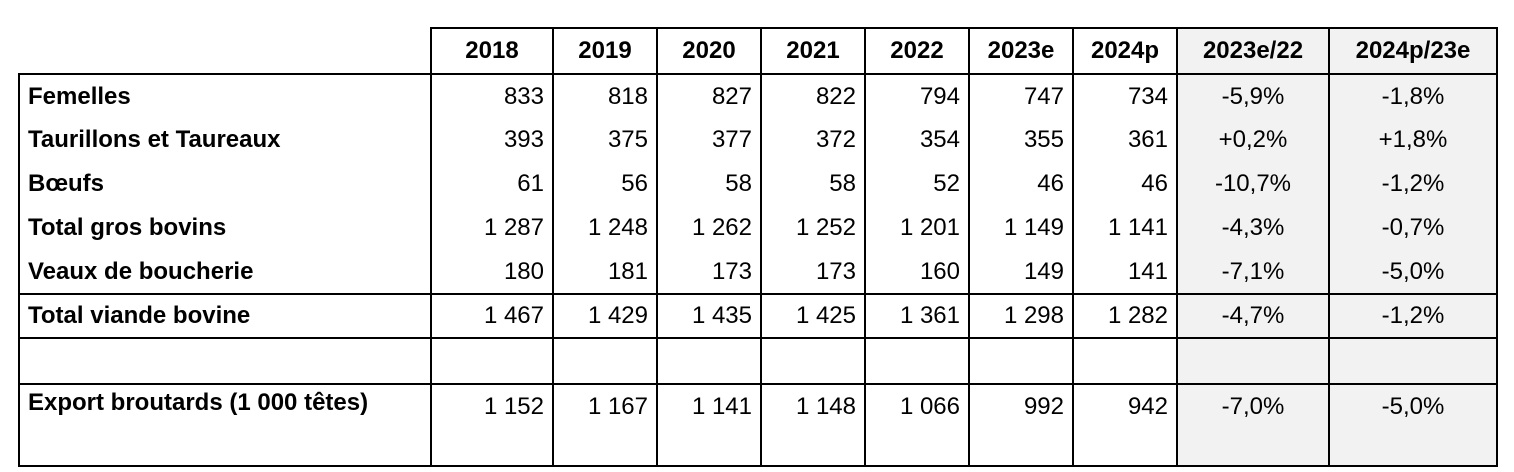  Describe the element at coordinates (605, 184) in the screenshot. I see `cell: 56` at that location.